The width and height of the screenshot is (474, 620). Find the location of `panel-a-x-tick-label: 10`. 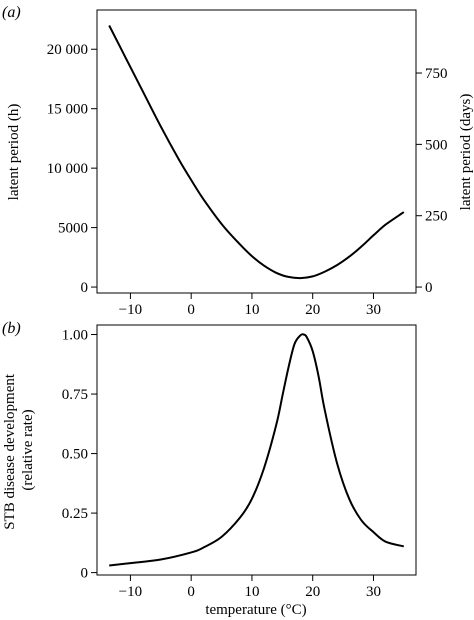

panel-a-x-tick-label: 10 is located at coordinates (251, 310).